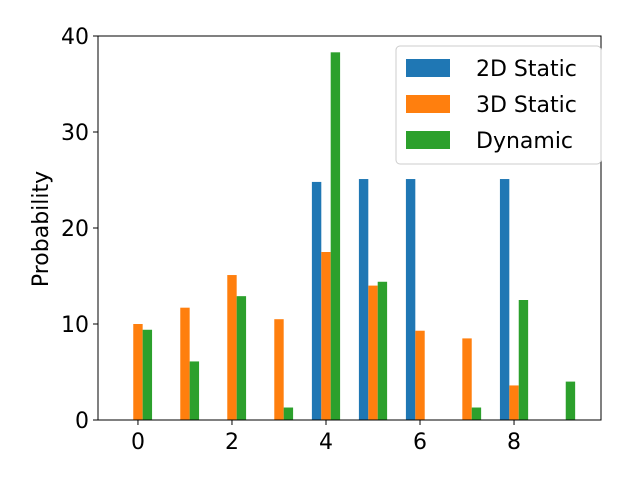  Describe the element at coordinates (514, 442) in the screenshot. I see `x-tick-label-8: 8` at that location.